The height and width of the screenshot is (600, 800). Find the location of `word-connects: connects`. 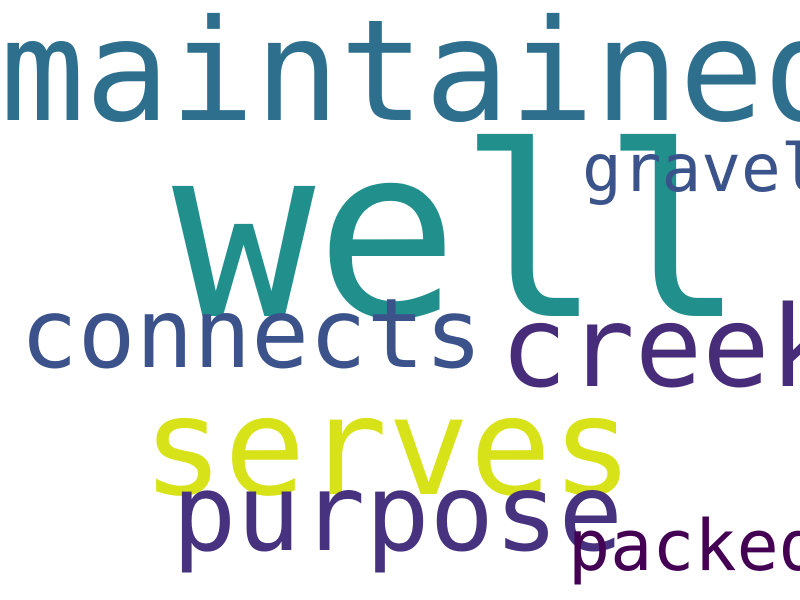

word-connects: connects is located at coordinates (251, 334).